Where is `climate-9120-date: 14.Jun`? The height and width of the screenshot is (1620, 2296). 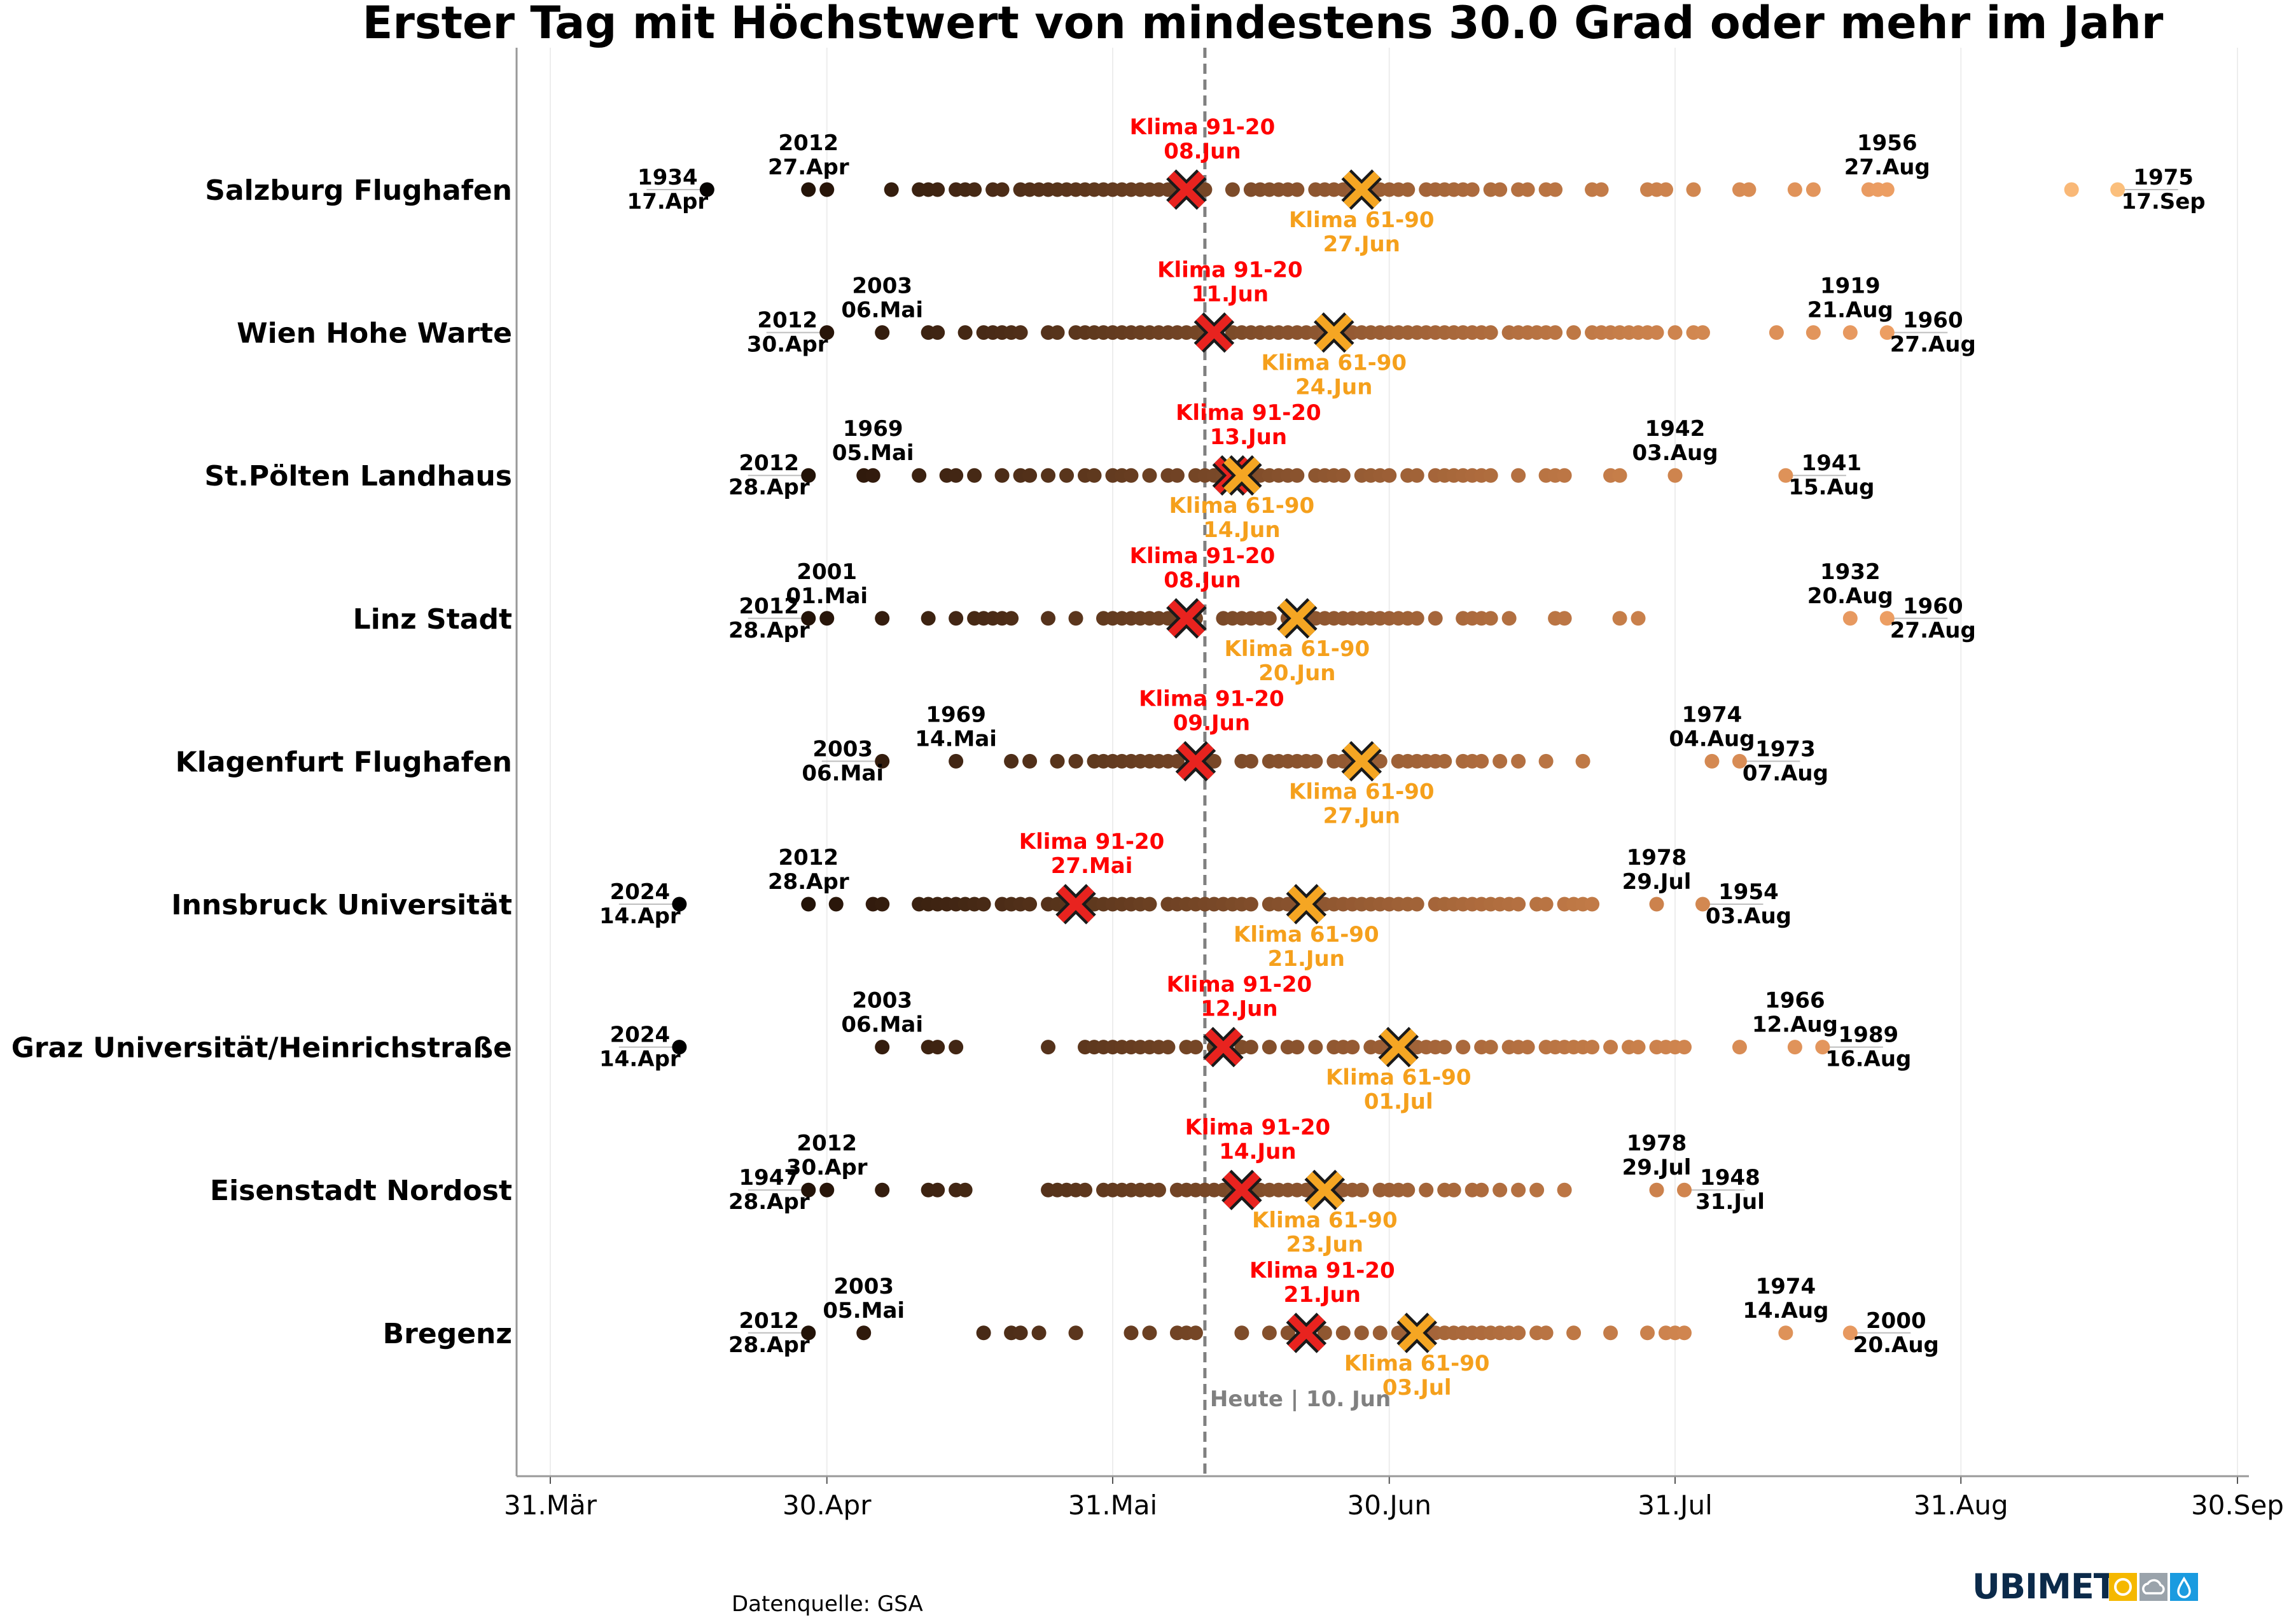
climate-9120-date: 14.Jun is located at coordinates (1257, 1151).